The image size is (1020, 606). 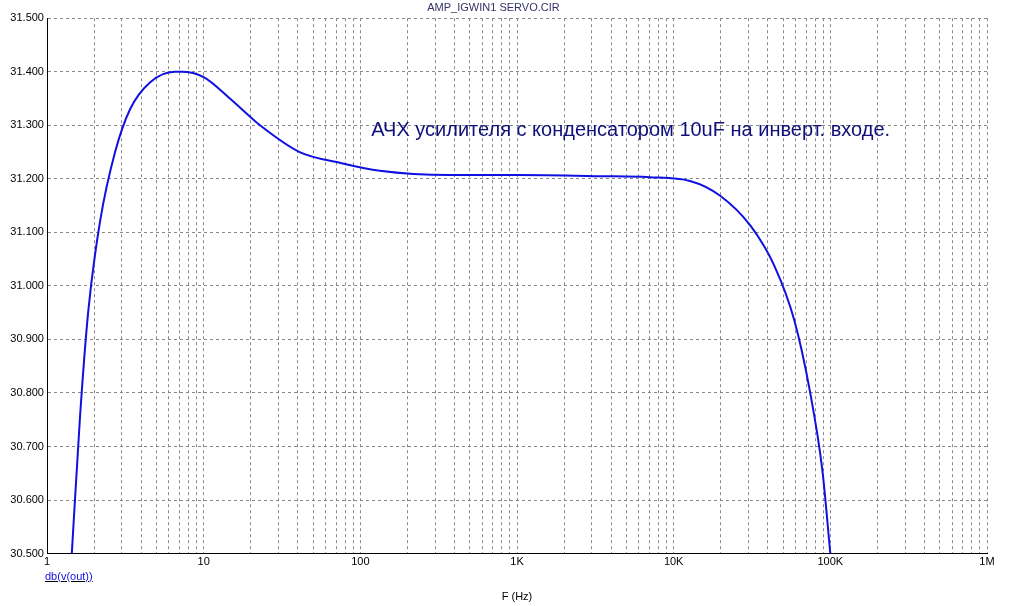 I want to click on x-tick-label: 1M, so click(x=987, y=561).